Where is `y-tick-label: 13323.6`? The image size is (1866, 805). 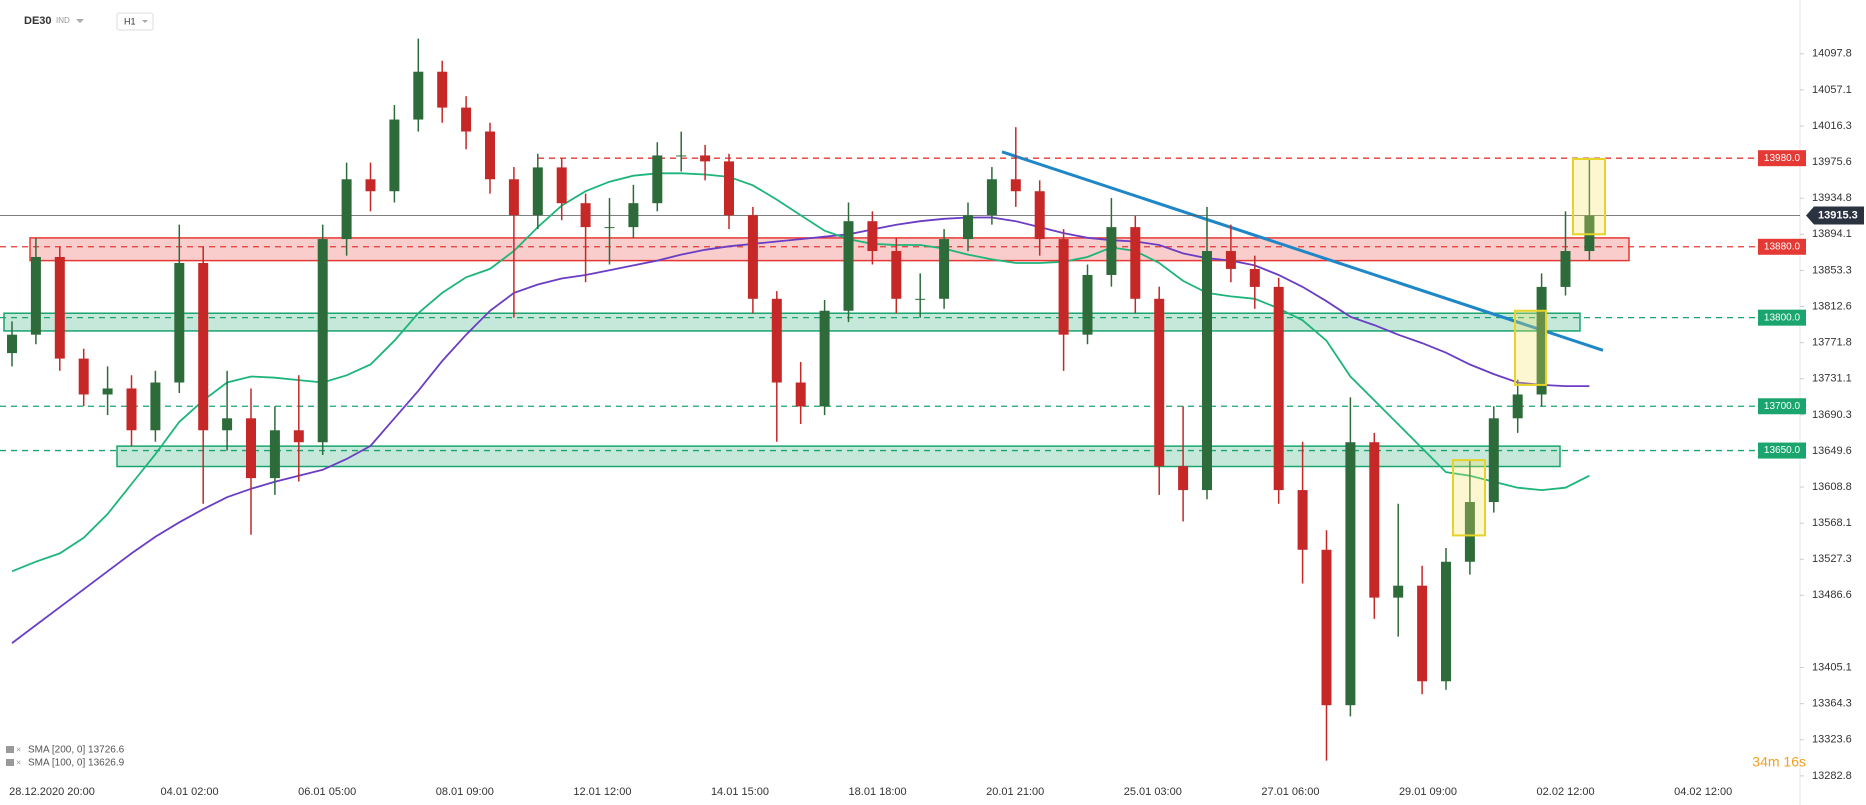
y-tick-label: 13323.6 is located at coordinates (1832, 740).